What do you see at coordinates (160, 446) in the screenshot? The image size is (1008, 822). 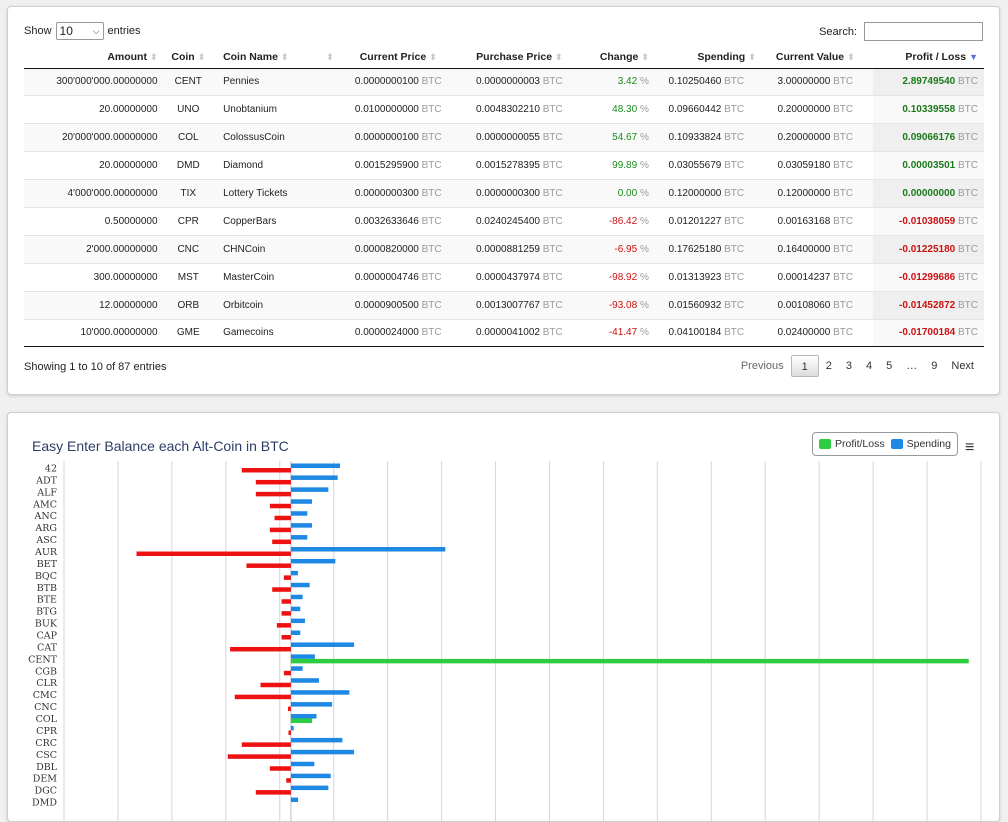 I see `chart-title: Easy Enter Balance each Alt-Coin in BTC` at bounding box center [160, 446].